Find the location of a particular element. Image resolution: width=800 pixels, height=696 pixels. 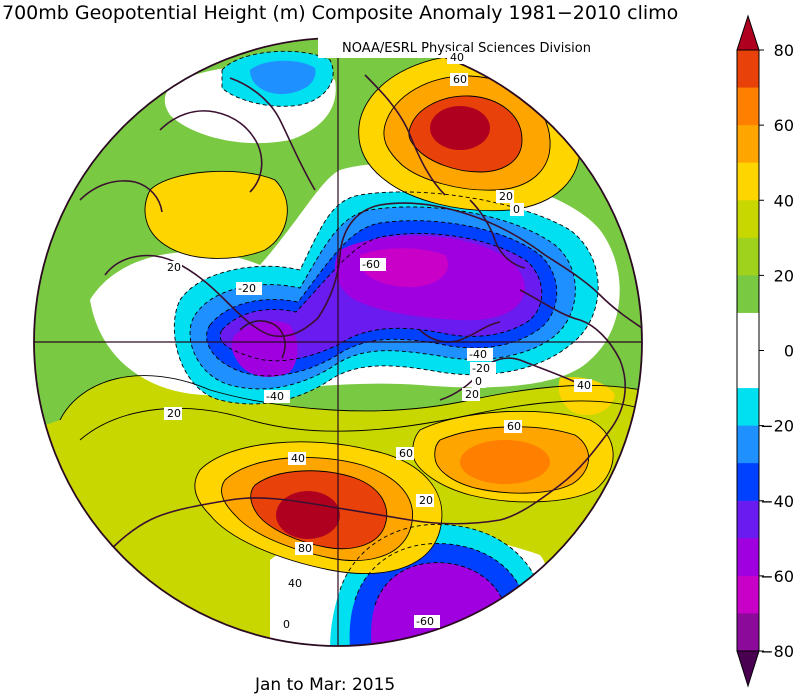

ridge-pacific-core is located at coordinates (308, 515).